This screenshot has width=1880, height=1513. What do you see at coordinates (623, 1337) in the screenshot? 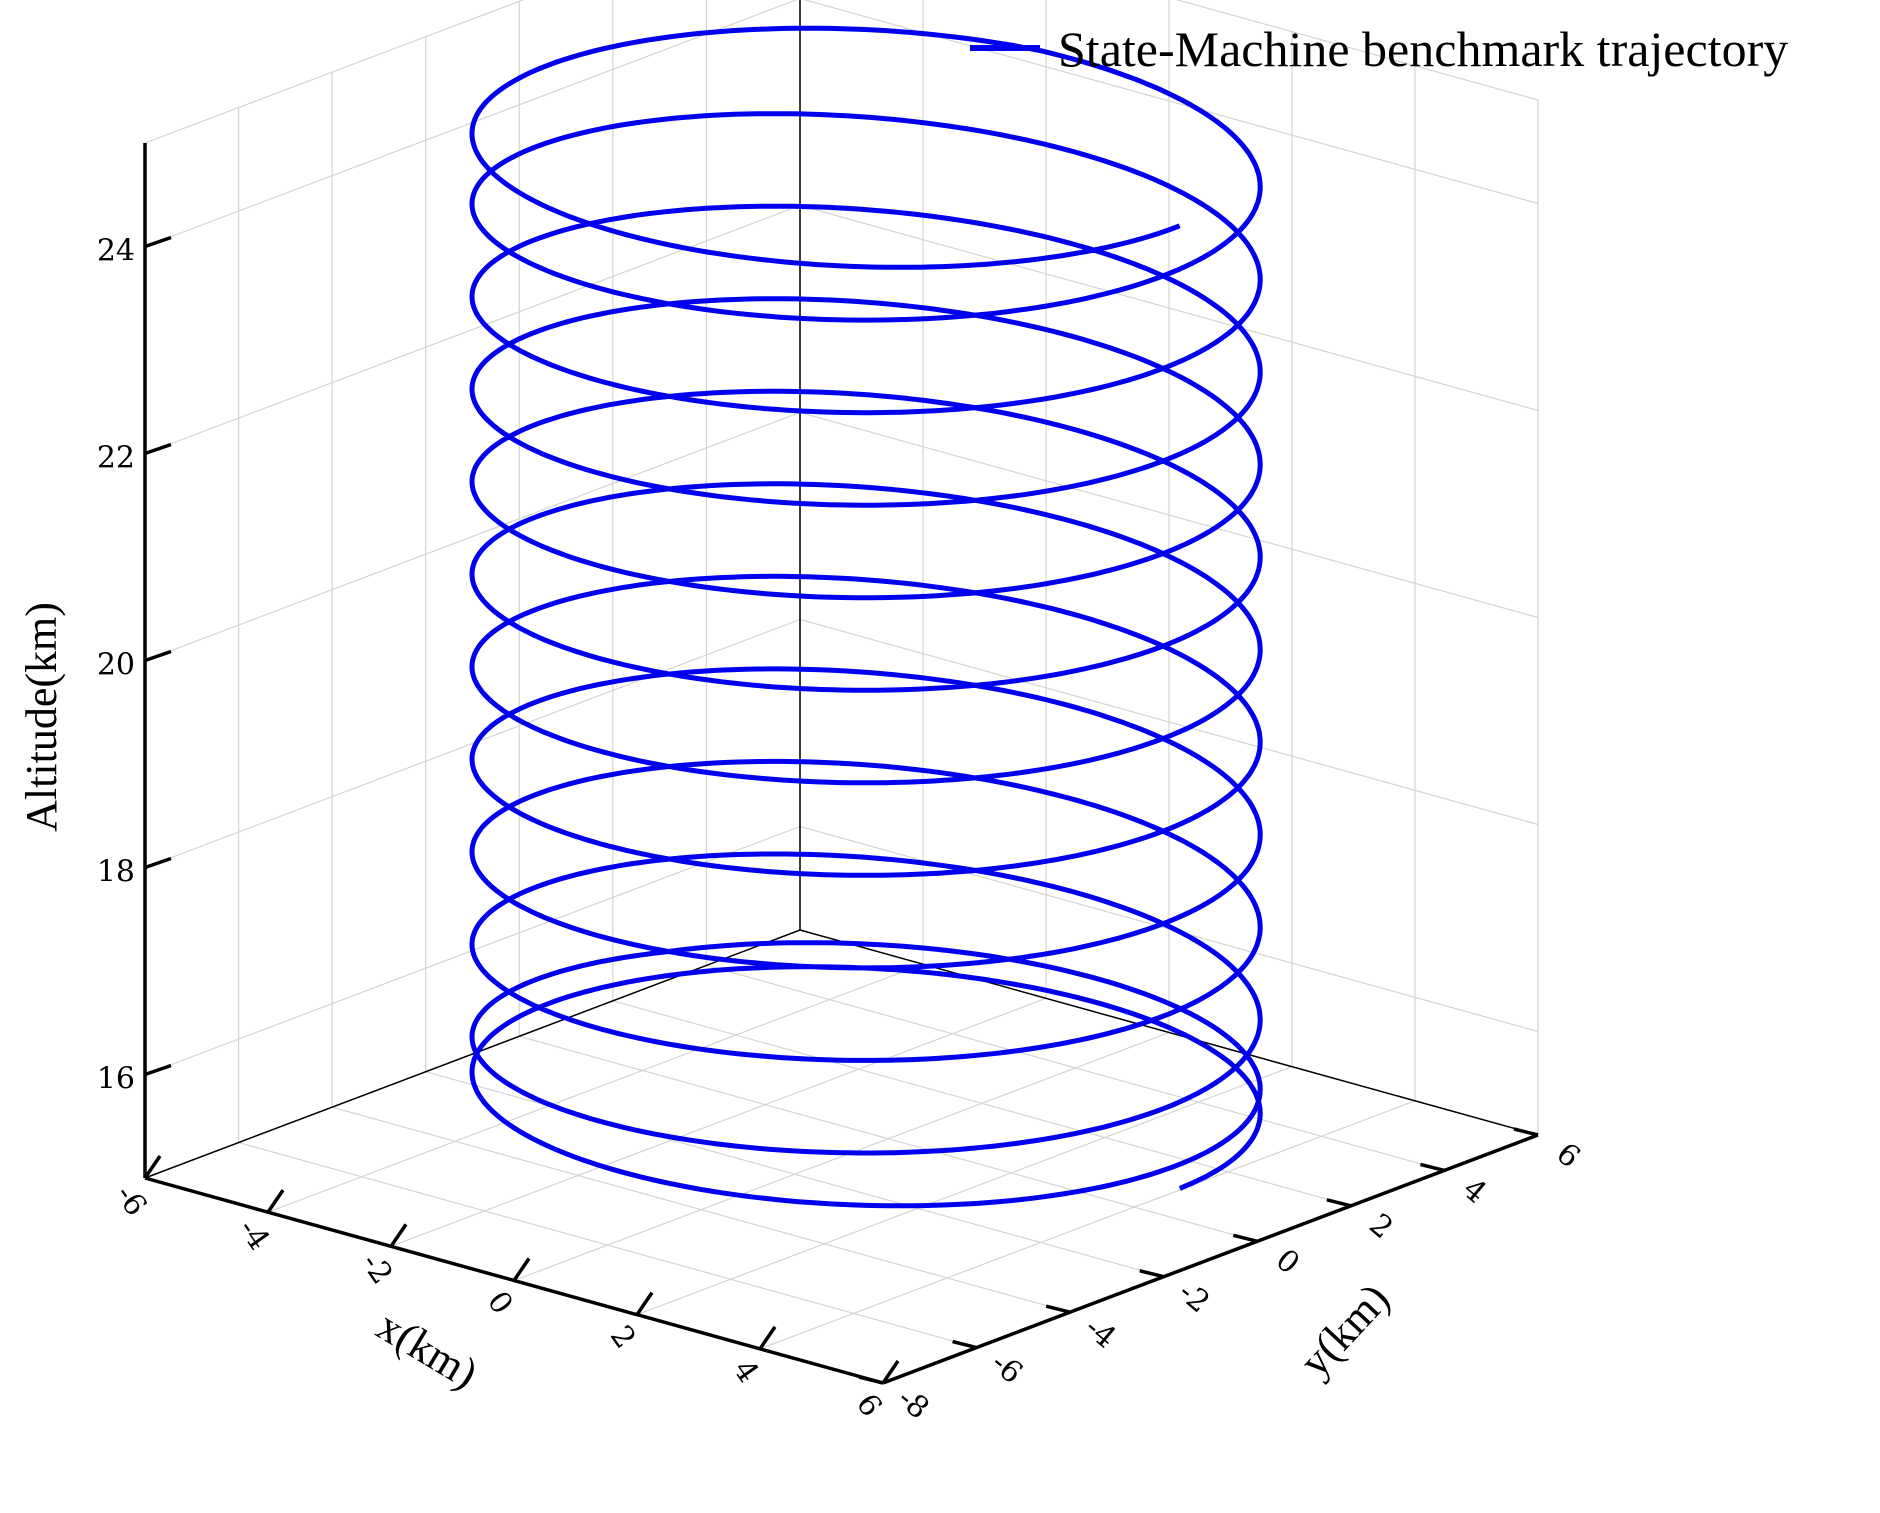
I see `x-tick-label: 2` at bounding box center [623, 1337].